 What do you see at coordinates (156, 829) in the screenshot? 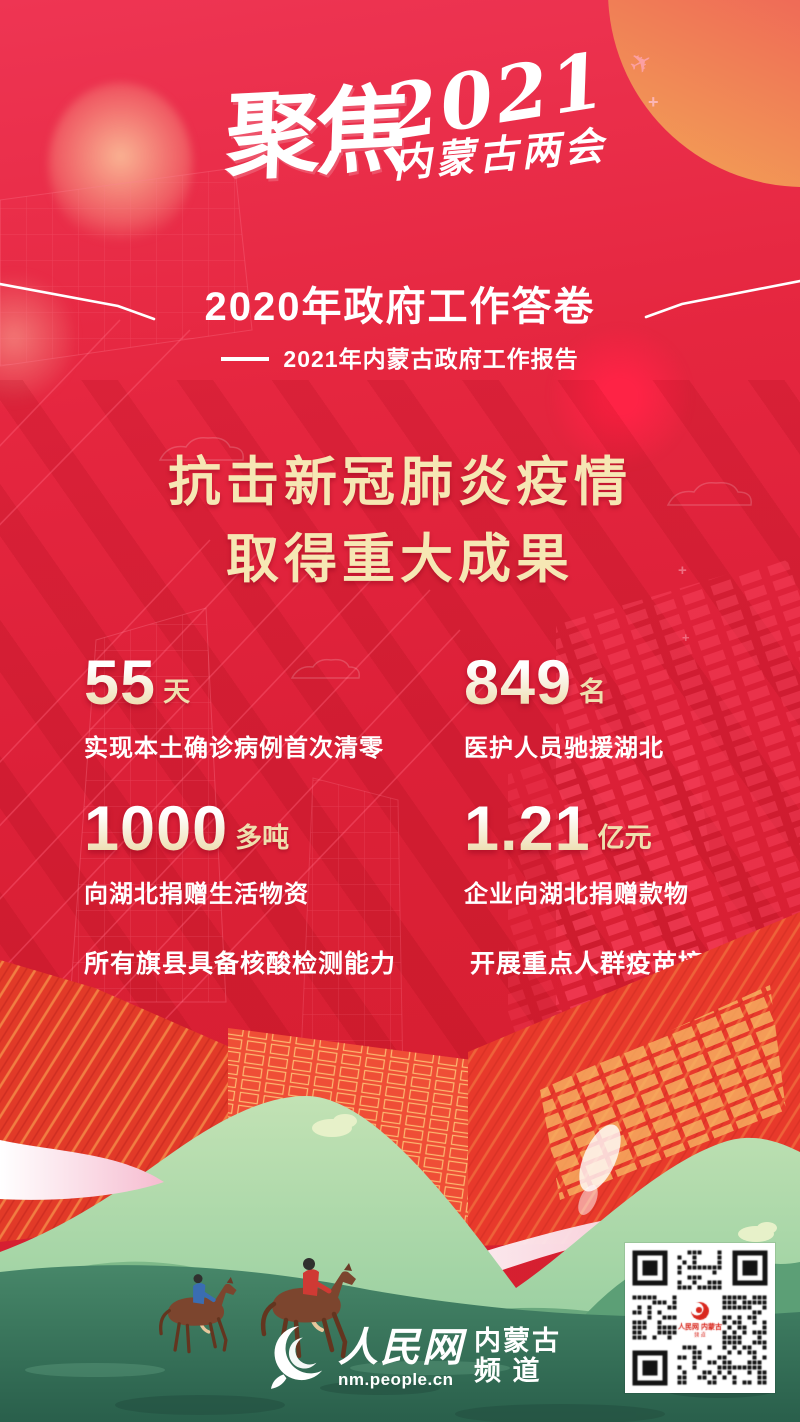
I see `stat-value: 1000` at bounding box center [156, 829].